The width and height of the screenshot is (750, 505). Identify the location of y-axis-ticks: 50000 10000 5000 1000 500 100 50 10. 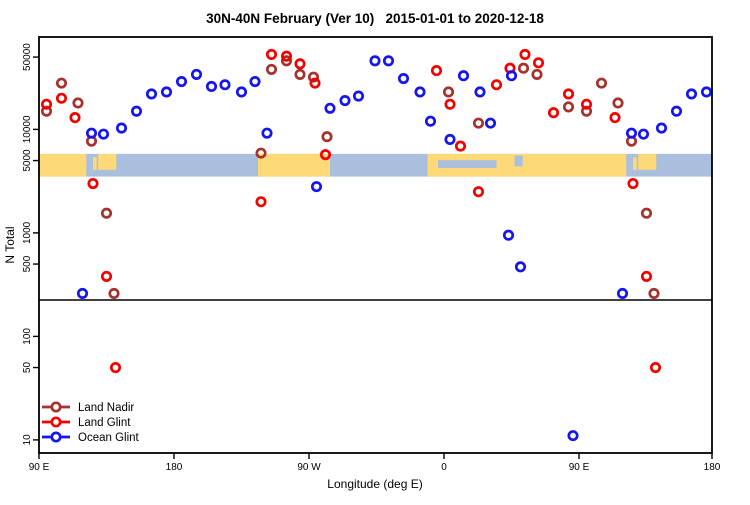
(30, 244).